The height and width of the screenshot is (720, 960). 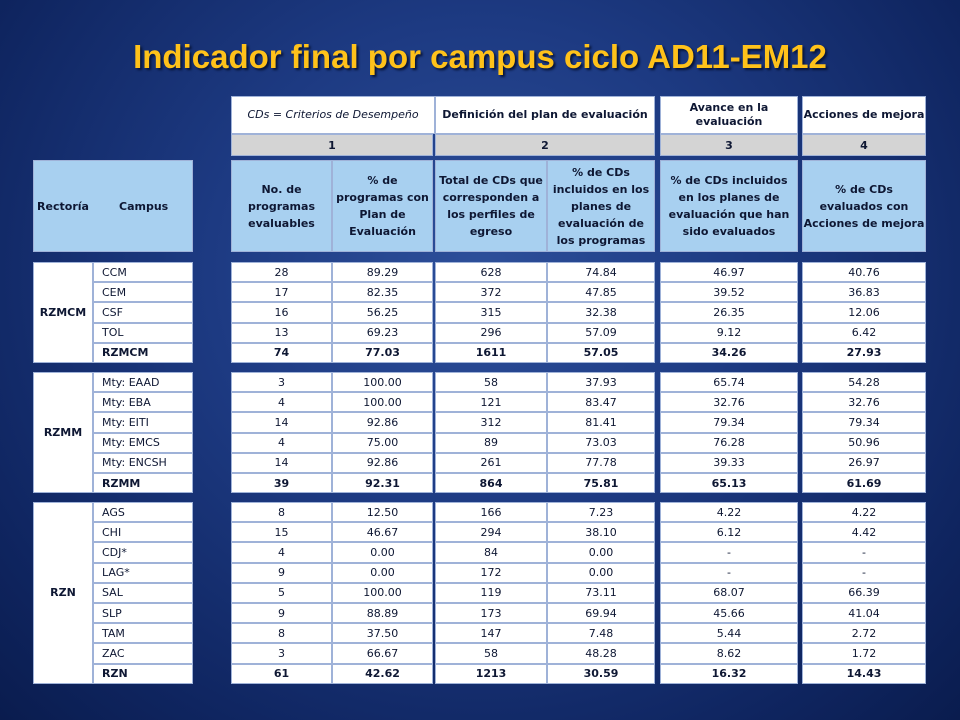 What do you see at coordinates (281, 572) in the screenshot?
I see `table-cell: 9` at bounding box center [281, 572].